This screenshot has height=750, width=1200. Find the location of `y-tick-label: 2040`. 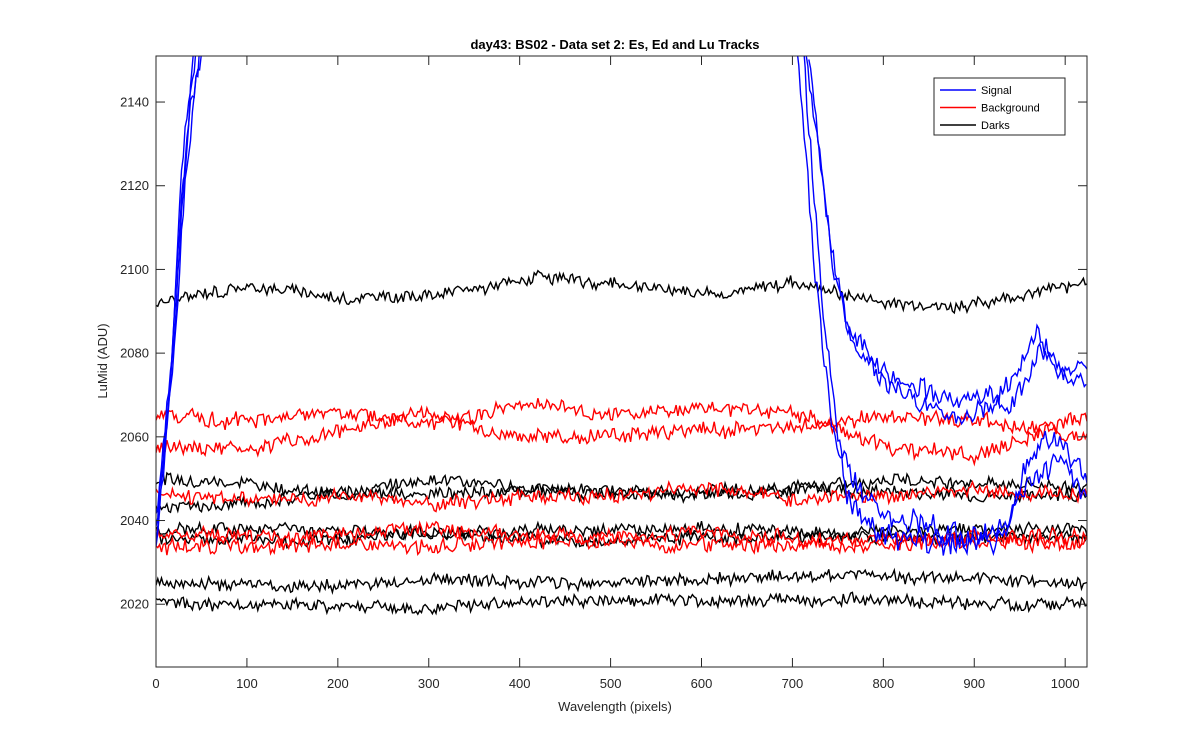

y-tick-label: 2040 is located at coordinates (134, 520).